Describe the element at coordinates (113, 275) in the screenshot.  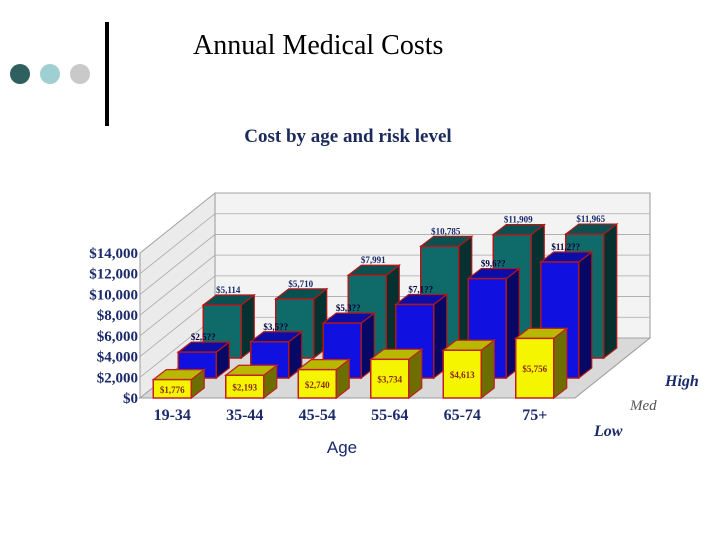
I see `y-tick-label: $12,000` at that location.